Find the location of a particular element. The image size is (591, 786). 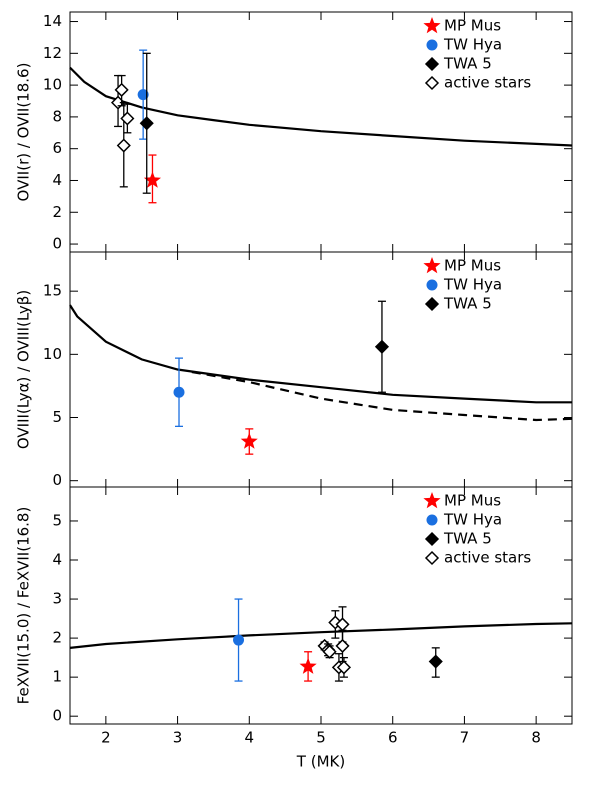

y-tick-label: 12 is located at coordinates (52, 53).